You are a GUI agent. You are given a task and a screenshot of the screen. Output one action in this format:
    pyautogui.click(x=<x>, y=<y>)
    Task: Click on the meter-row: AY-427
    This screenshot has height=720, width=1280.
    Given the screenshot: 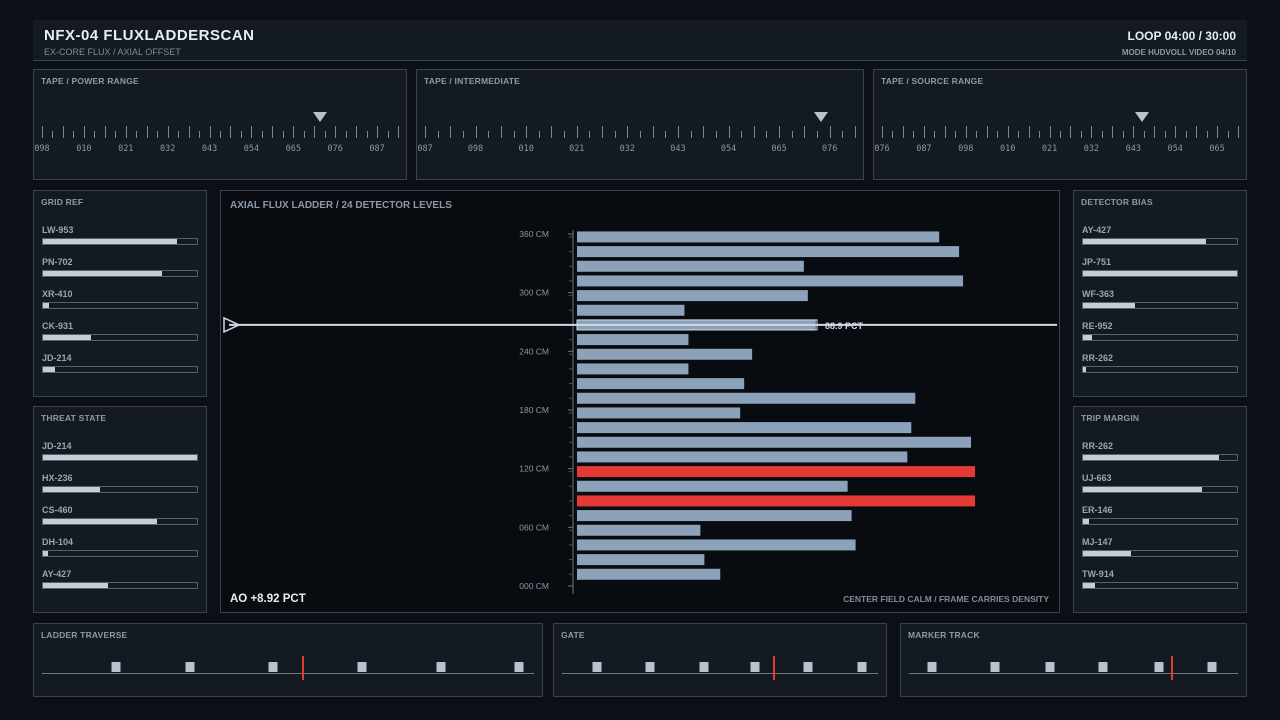 What is the action you would take?
    pyautogui.click(x=120, y=579)
    